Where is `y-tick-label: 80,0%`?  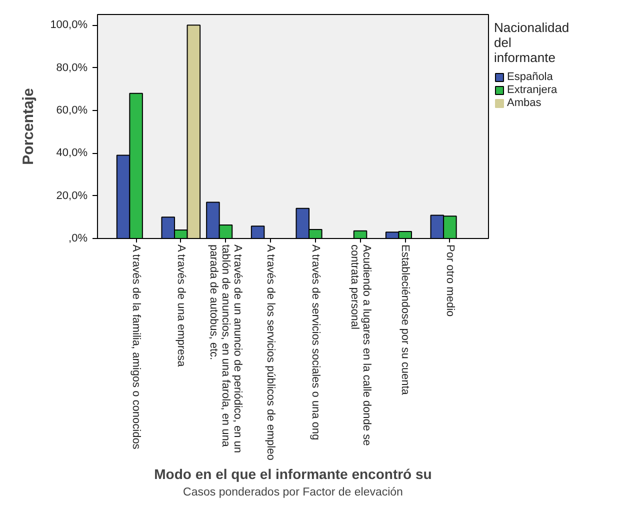
y-tick-label: 80,0% is located at coordinates (72, 68).